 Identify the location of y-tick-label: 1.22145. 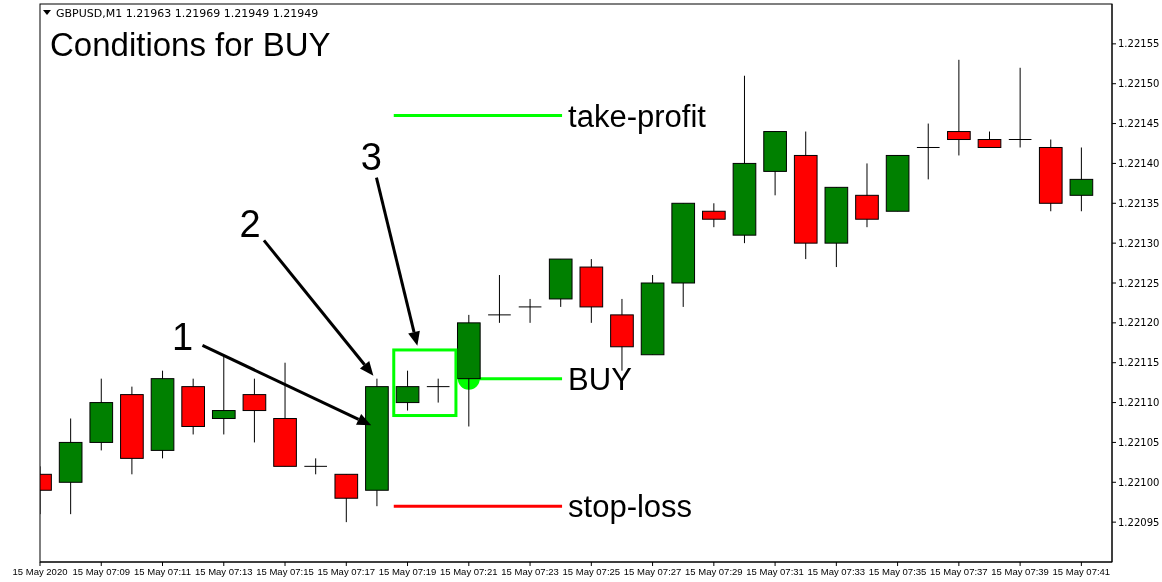
(1139, 124).